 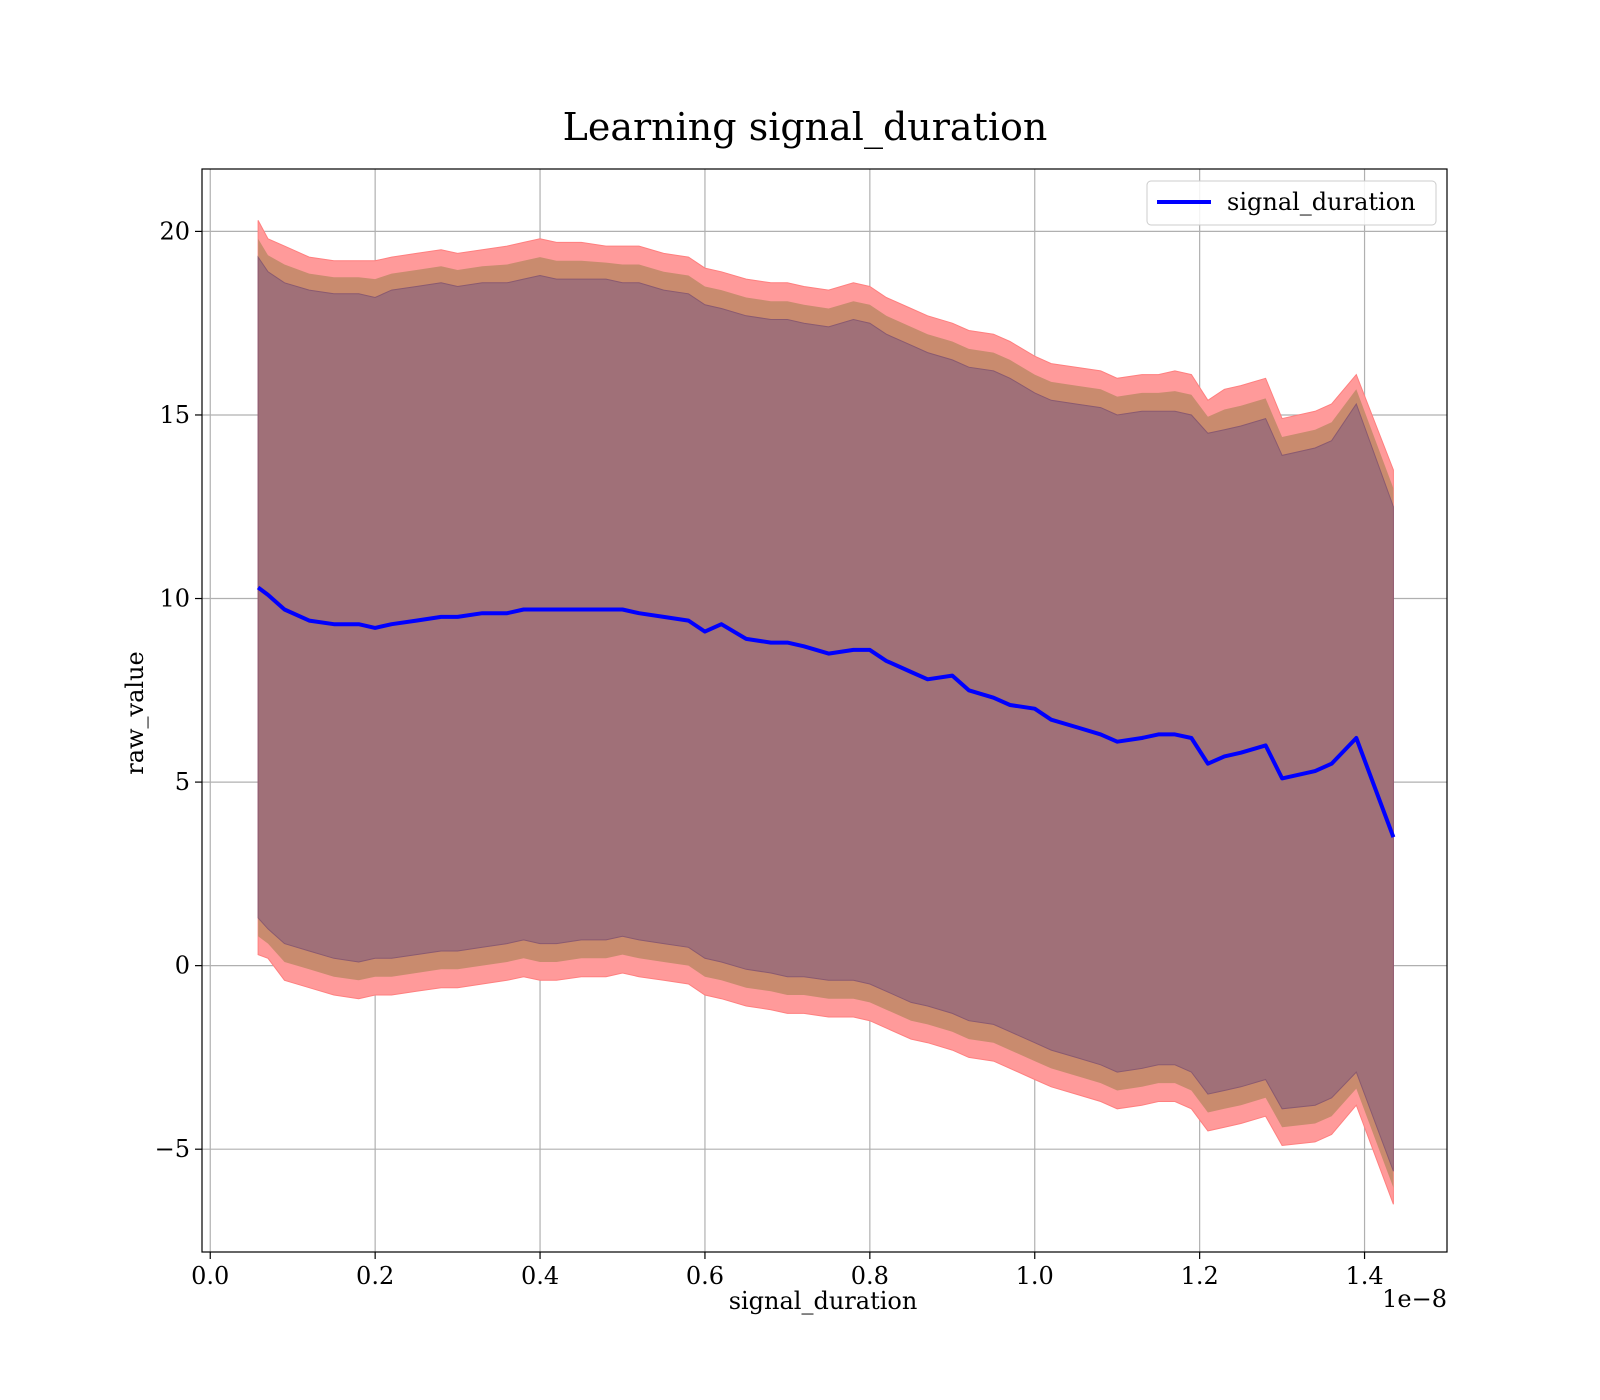 What do you see at coordinates (178, 690) in the screenshot?
I see `y-axis-ticks: −5 0 5 10 15 20` at bounding box center [178, 690].